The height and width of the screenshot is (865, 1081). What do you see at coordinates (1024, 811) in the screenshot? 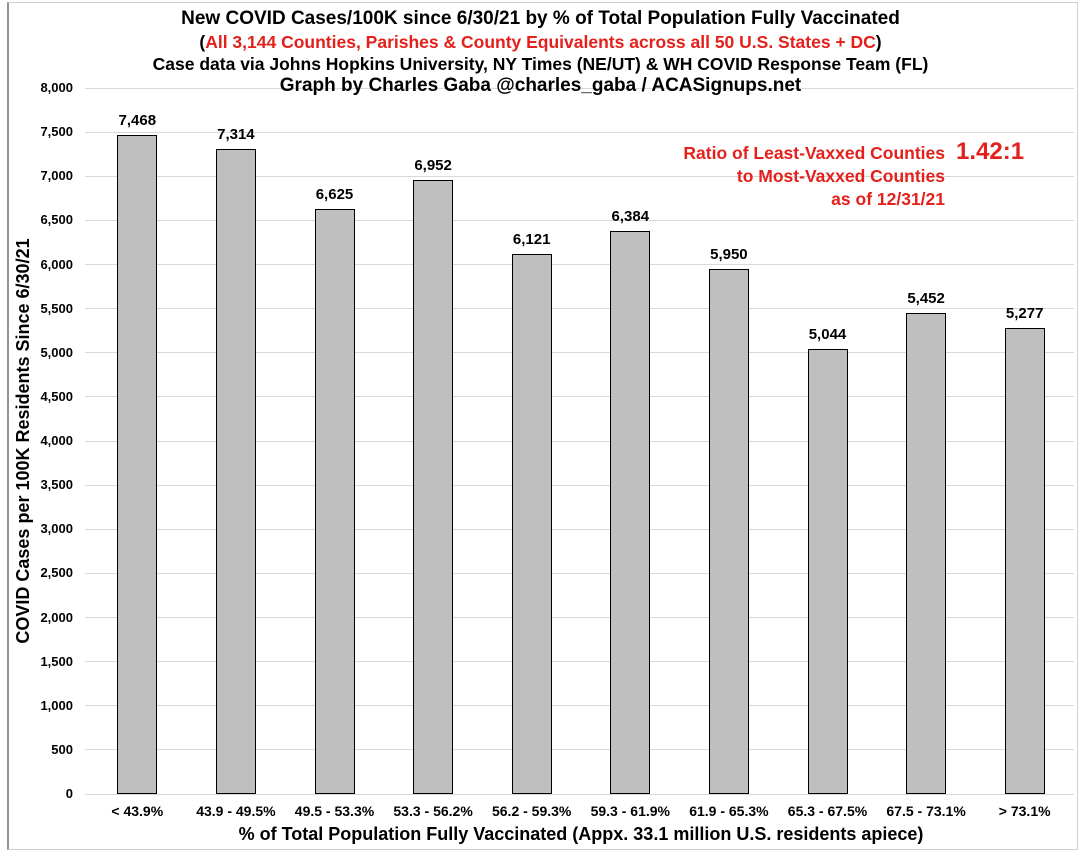
I see `x-tick-label: > 73.1%` at bounding box center [1024, 811].